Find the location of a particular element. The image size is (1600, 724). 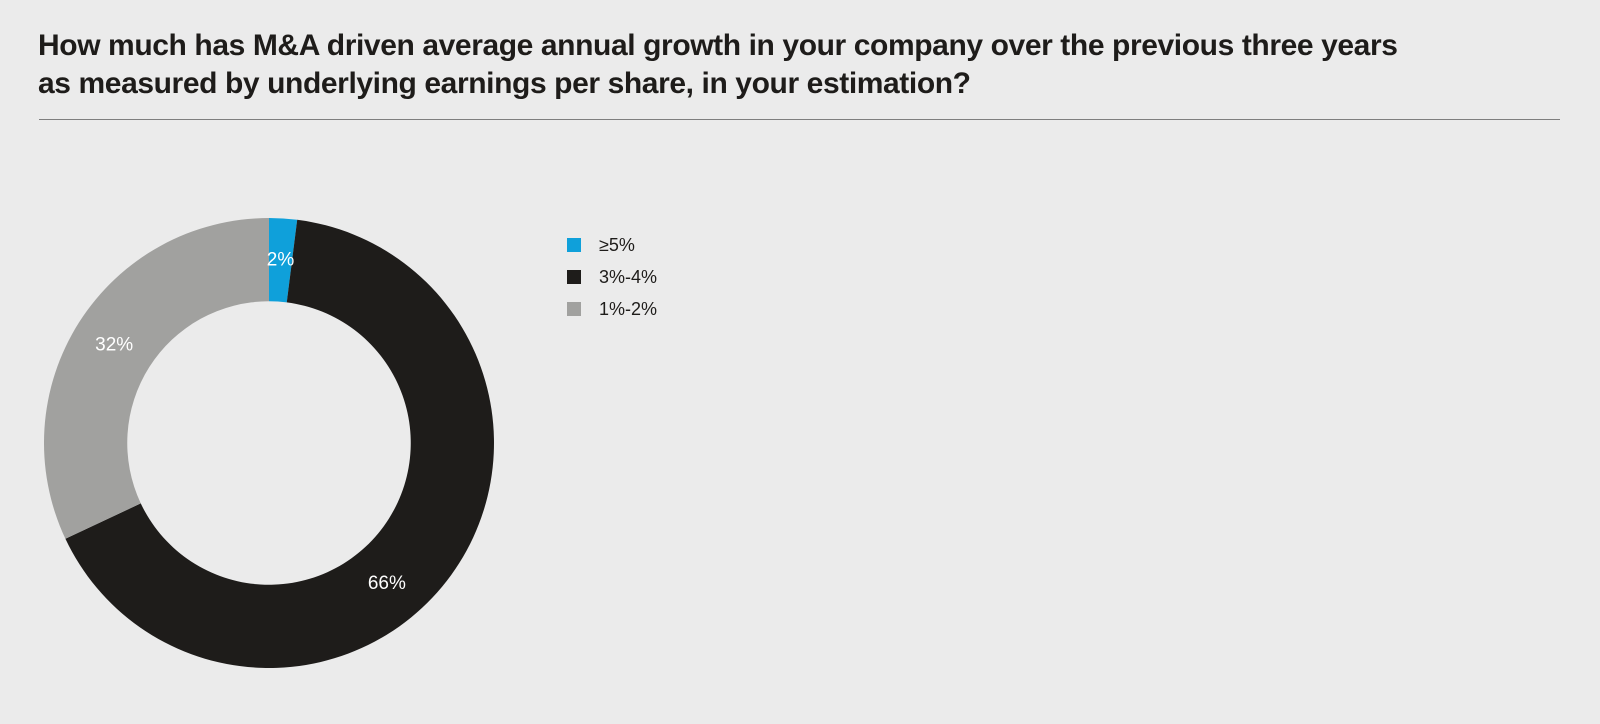

legend-label-ge5: ≥5% is located at coordinates (617, 244).